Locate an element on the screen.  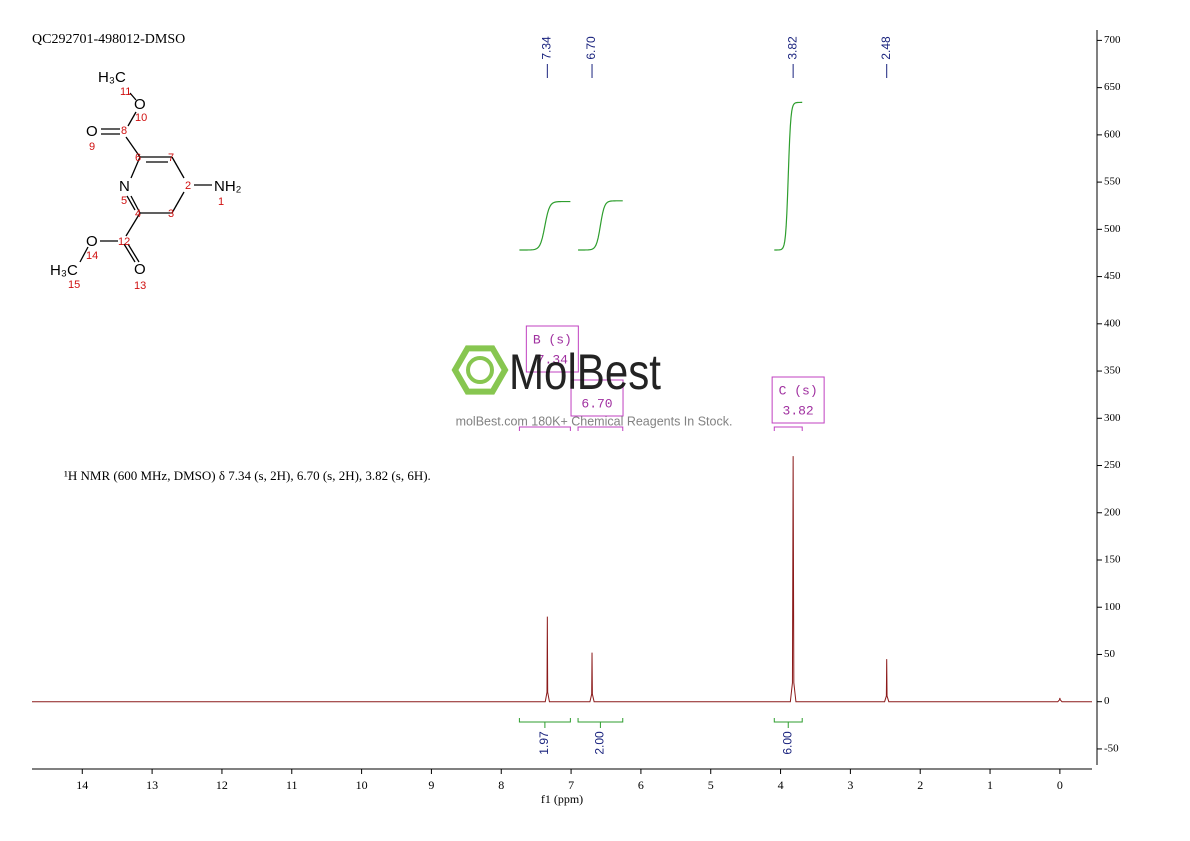
y-tick-label: 300 is located at coordinates (1112, 418).